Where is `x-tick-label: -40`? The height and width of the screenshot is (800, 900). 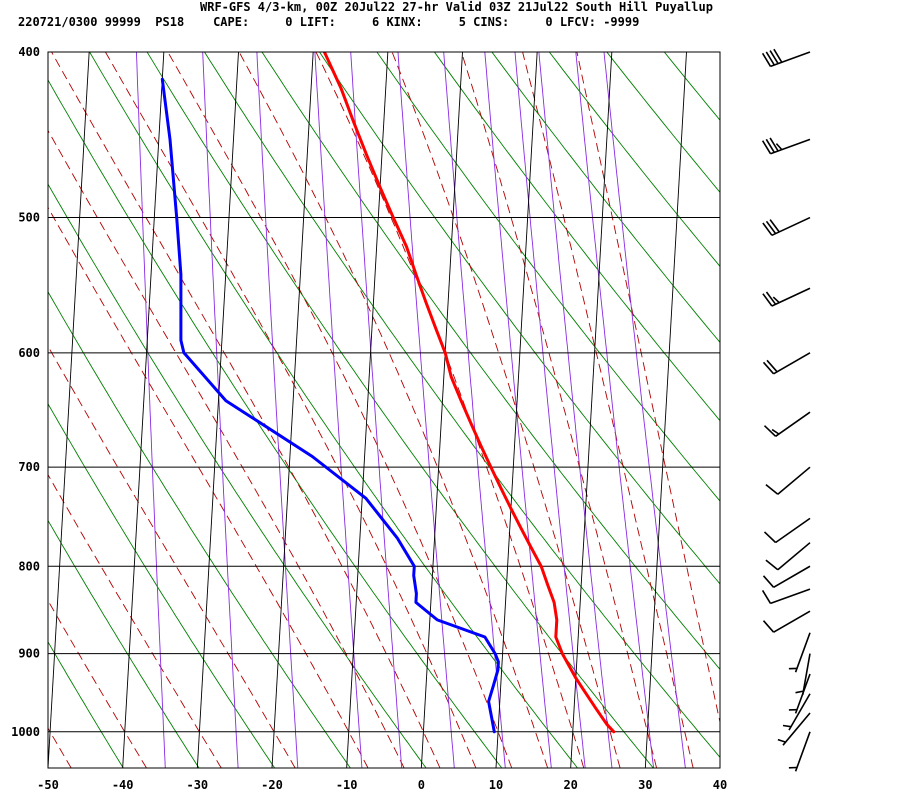 x-tick-label: -40 is located at coordinates (123, 785).